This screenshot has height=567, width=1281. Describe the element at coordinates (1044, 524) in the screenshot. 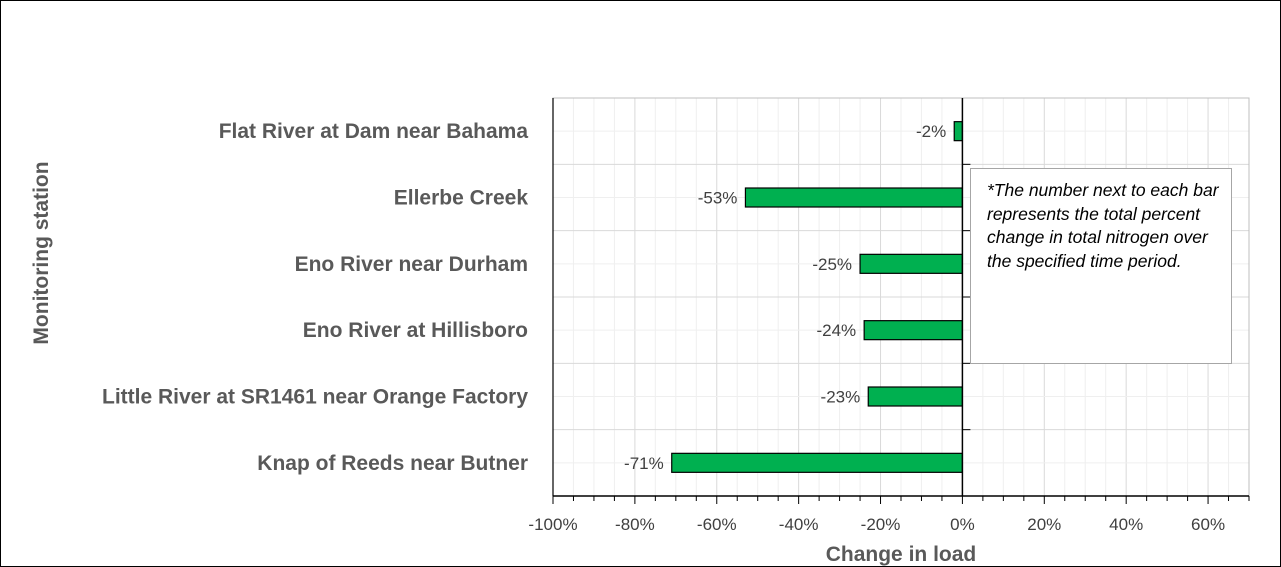

I see `x-tick-label: 20%` at that location.